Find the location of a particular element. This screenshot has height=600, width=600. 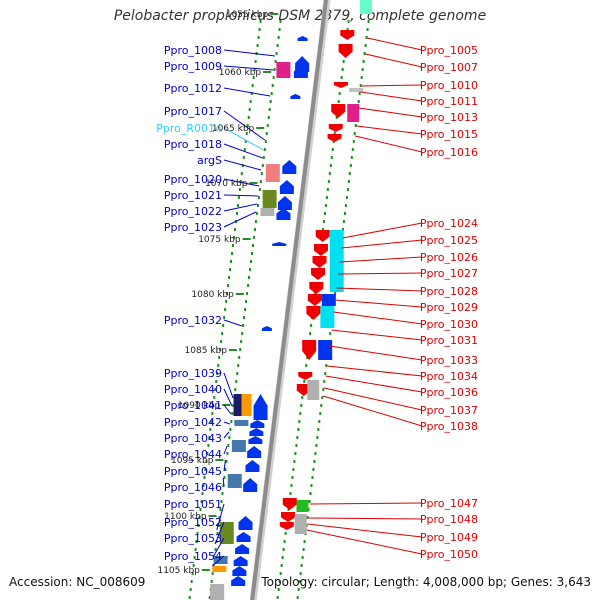

scale-label: 1085 kbp is located at coordinates (206, 351).